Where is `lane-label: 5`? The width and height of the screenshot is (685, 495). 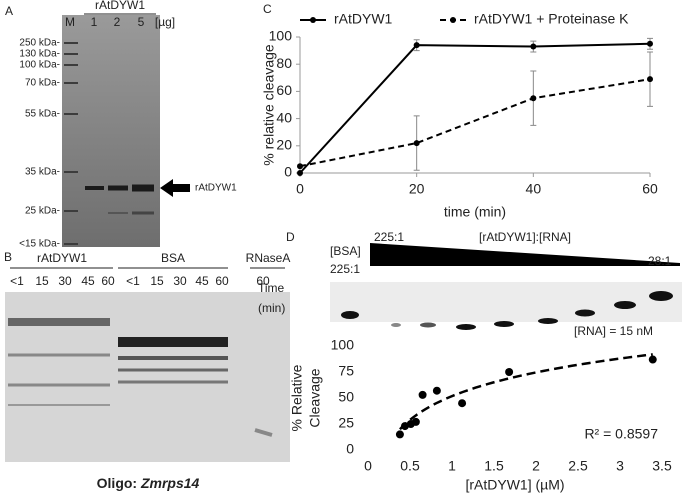 lane-label: 5 is located at coordinates (141, 22).